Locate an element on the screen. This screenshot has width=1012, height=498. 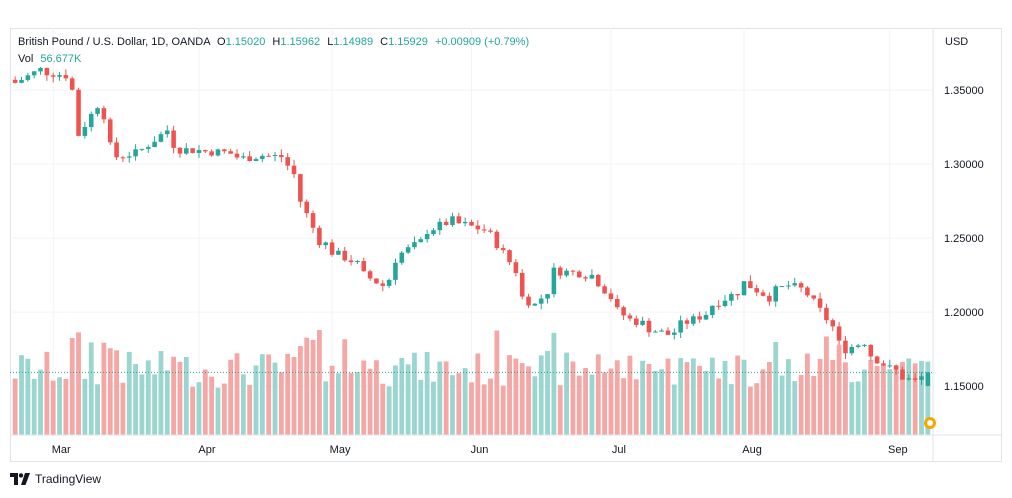
high-value: 1.15962 is located at coordinates (300, 42).